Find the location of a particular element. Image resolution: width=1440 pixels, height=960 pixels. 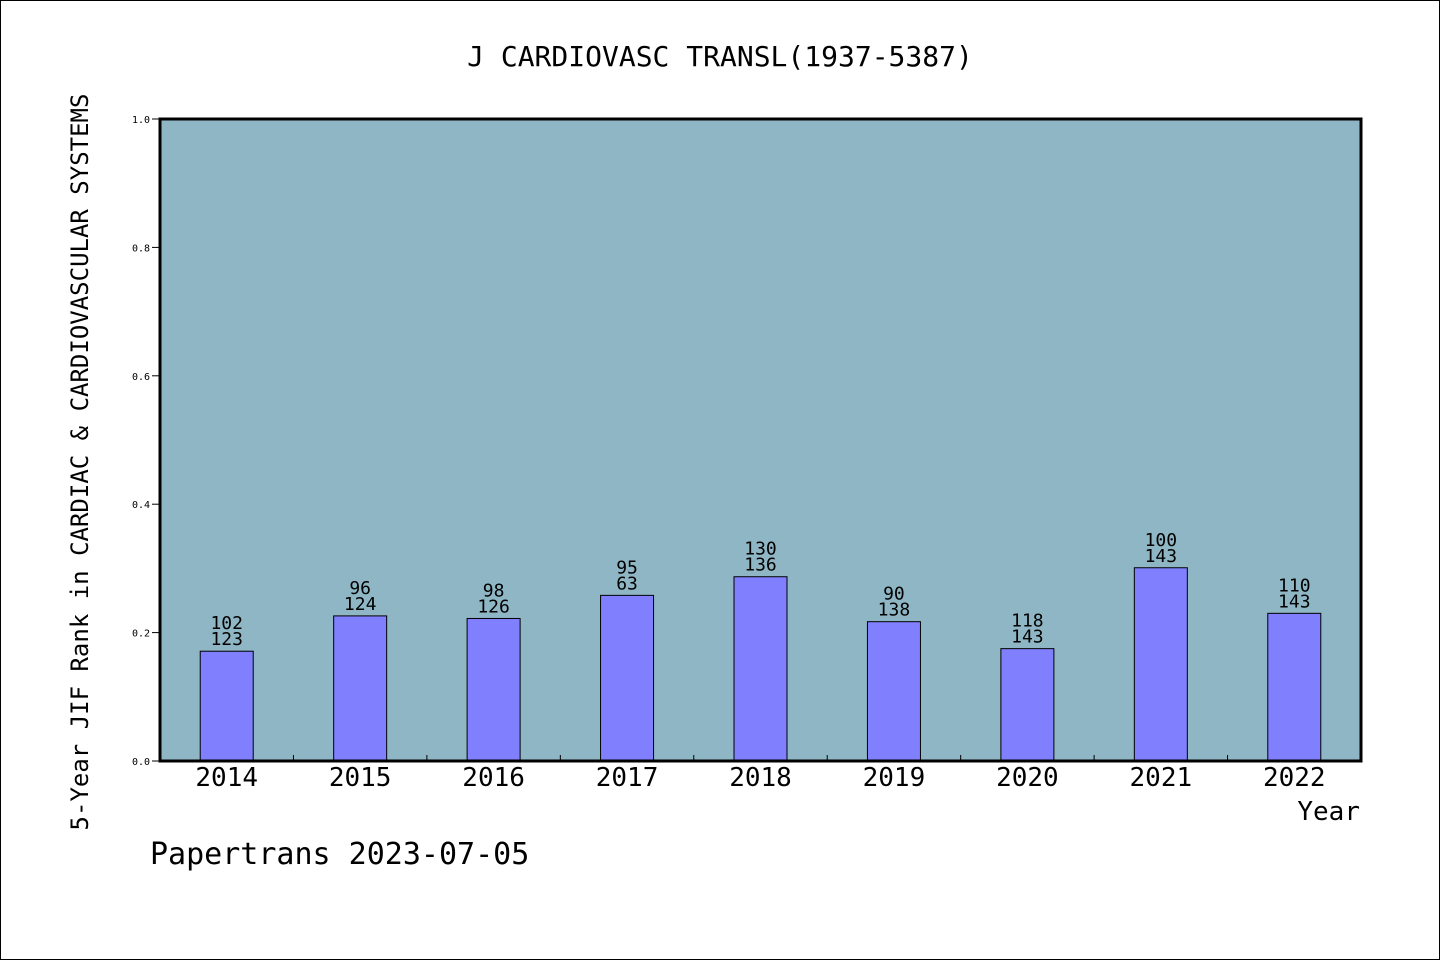

bar-2021 is located at coordinates (1160, 664).